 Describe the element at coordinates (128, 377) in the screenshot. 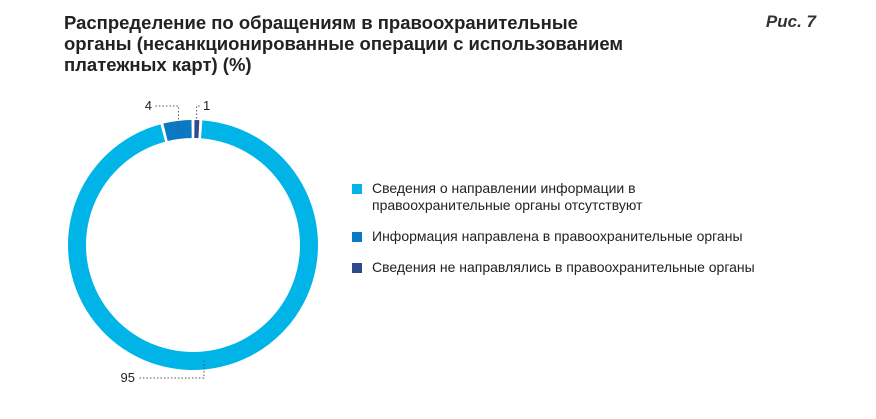

I see `data-label: 95` at that location.